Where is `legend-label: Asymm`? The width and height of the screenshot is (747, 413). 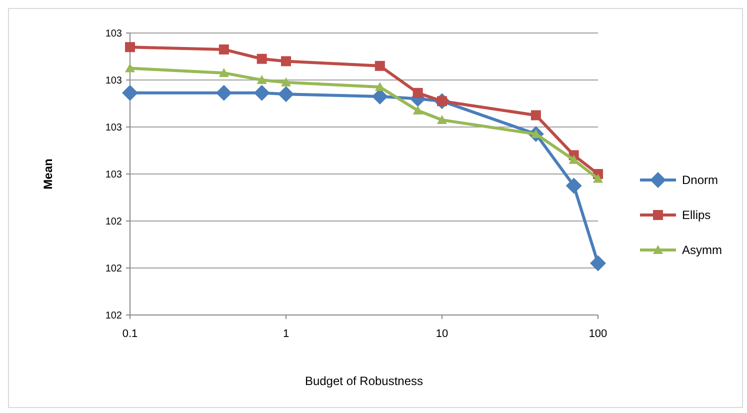 legend-label: Asymm is located at coordinates (702, 250).